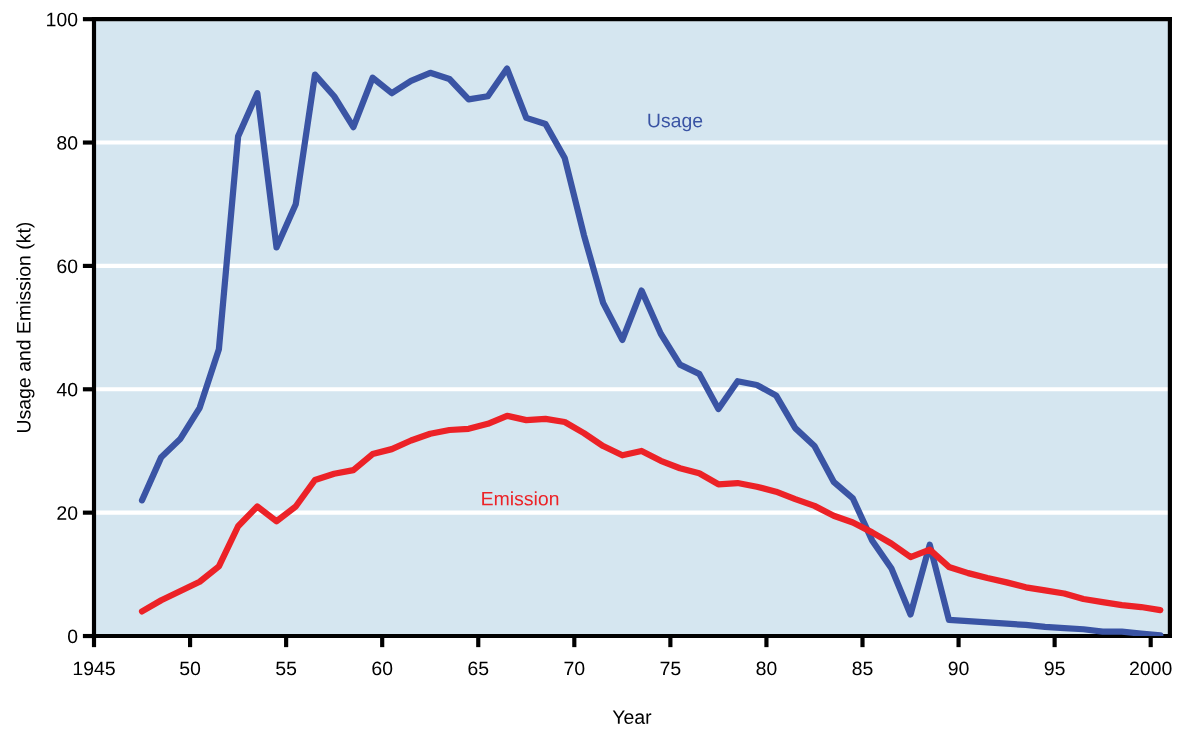 The width and height of the screenshot is (1181, 737). What do you see at coordinates (574, 668) in the screenshot?
I see `x-tick-label: 70` at bounding box center [574, 668].